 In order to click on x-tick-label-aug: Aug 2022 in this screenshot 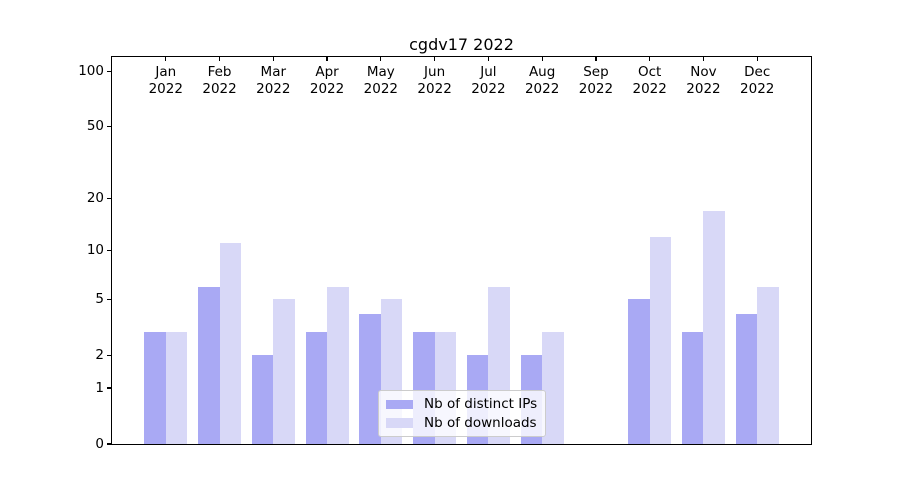, I will do `click(542, 80)`.